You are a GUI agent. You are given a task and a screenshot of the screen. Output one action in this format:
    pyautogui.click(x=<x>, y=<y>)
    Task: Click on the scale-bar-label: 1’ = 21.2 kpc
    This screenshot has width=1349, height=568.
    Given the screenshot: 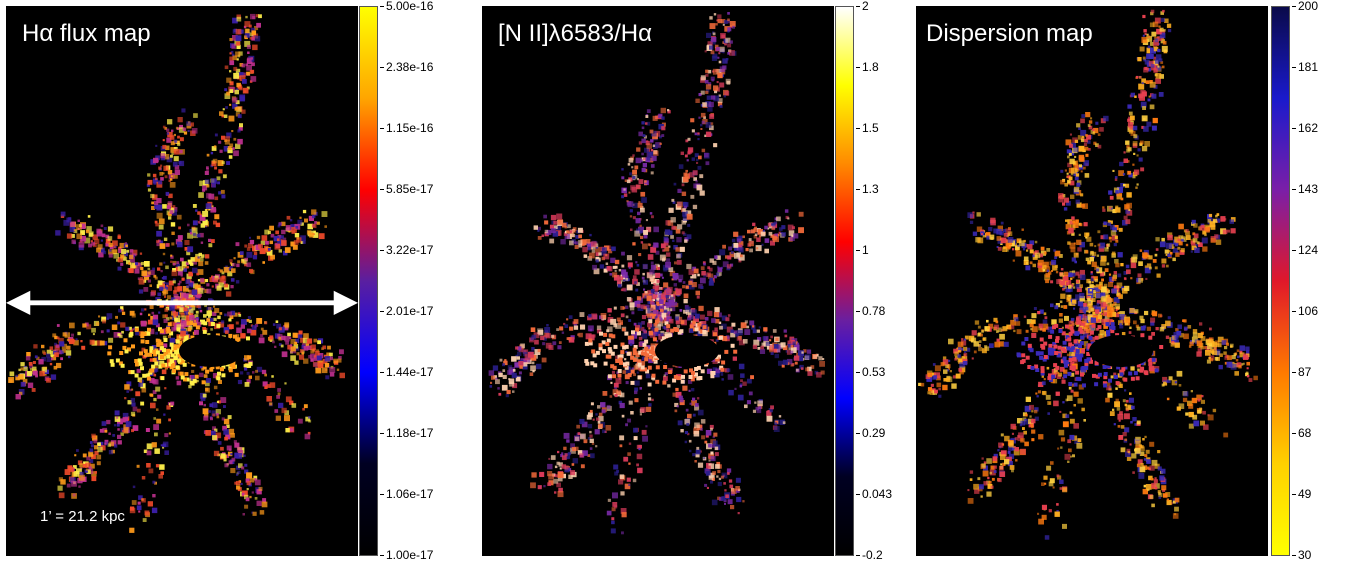 What is the action you would take?
    pyautogui.click(x=82, y=516)
    